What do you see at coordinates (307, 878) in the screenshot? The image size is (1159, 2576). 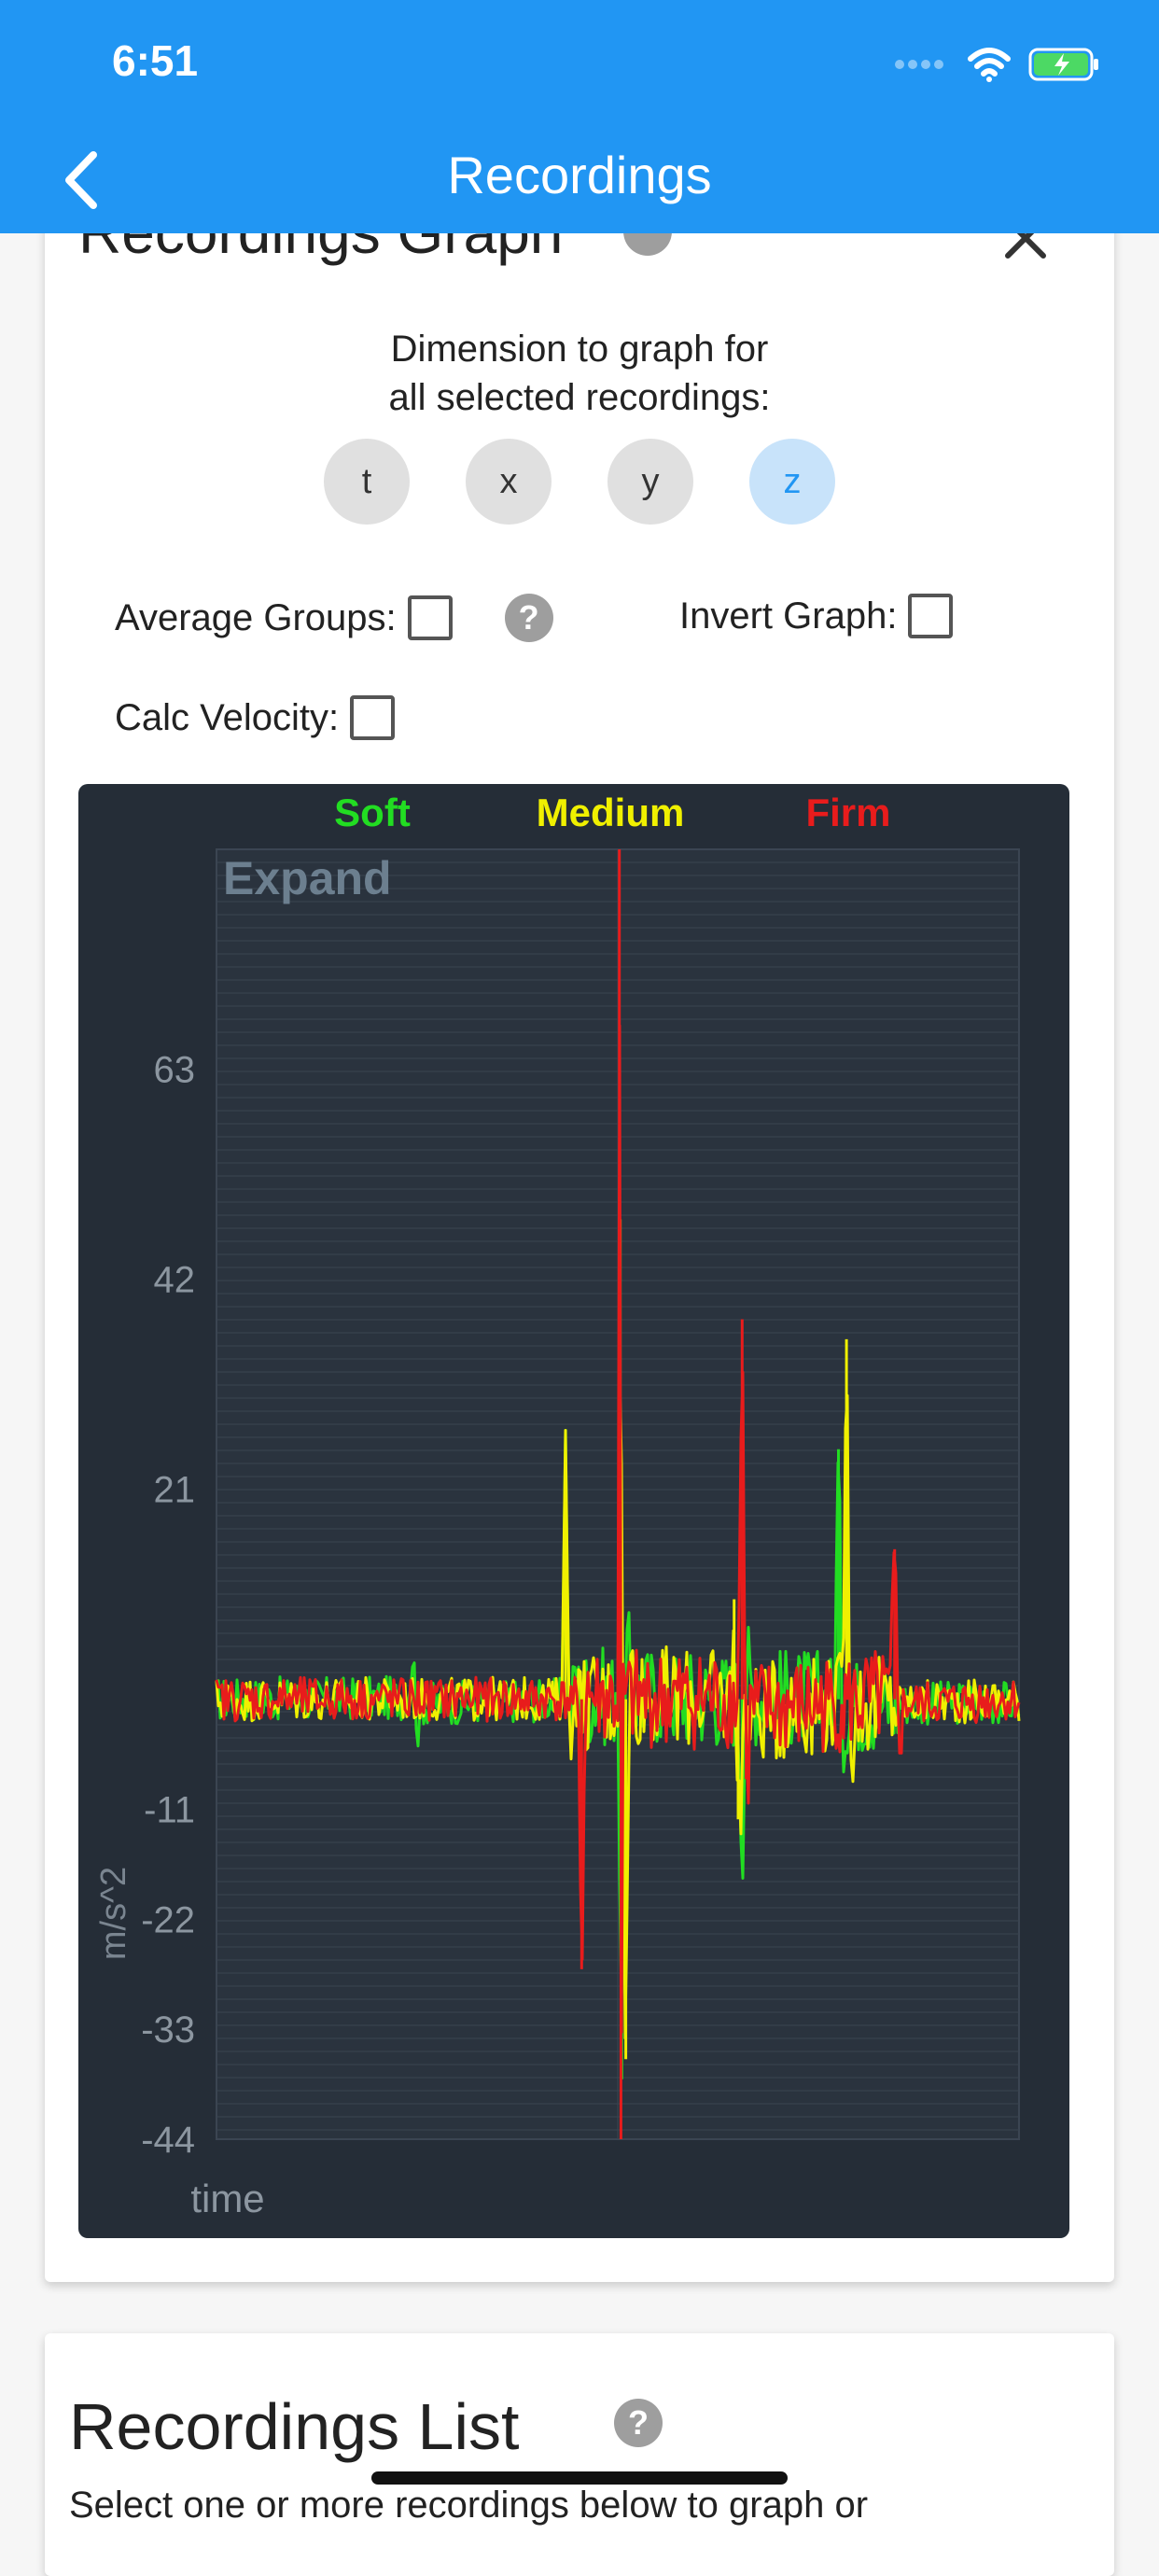 I see `expand-button: Expand` at bounding box center [307, 878].